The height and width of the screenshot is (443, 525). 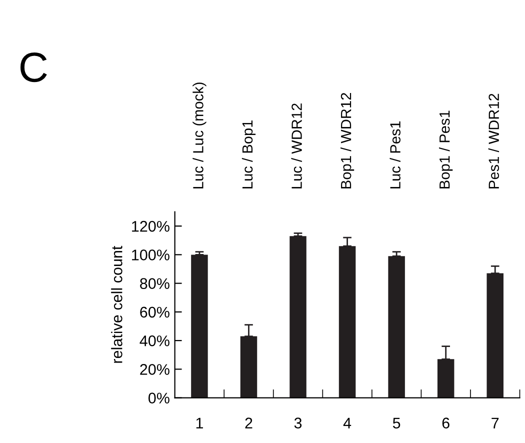 I want to click on y-axis-title: relative cell count, so click(x=116, y=304).